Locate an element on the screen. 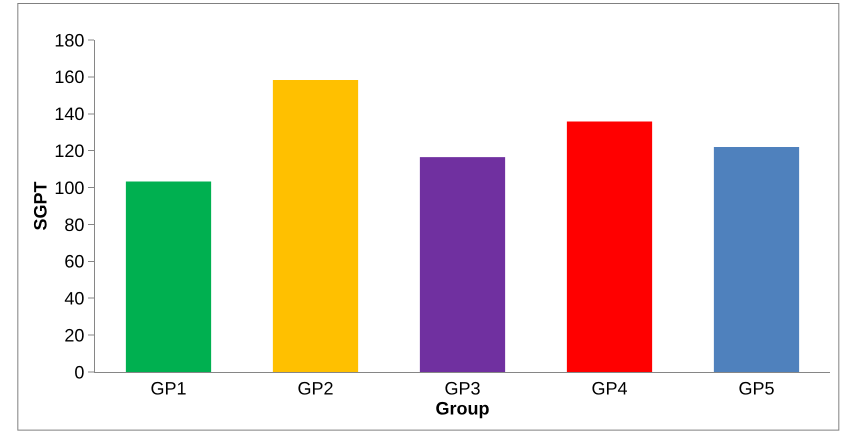 This screenshot has width=842, height=432. y-tick-label: 40 is located at coordinates (74, 298).